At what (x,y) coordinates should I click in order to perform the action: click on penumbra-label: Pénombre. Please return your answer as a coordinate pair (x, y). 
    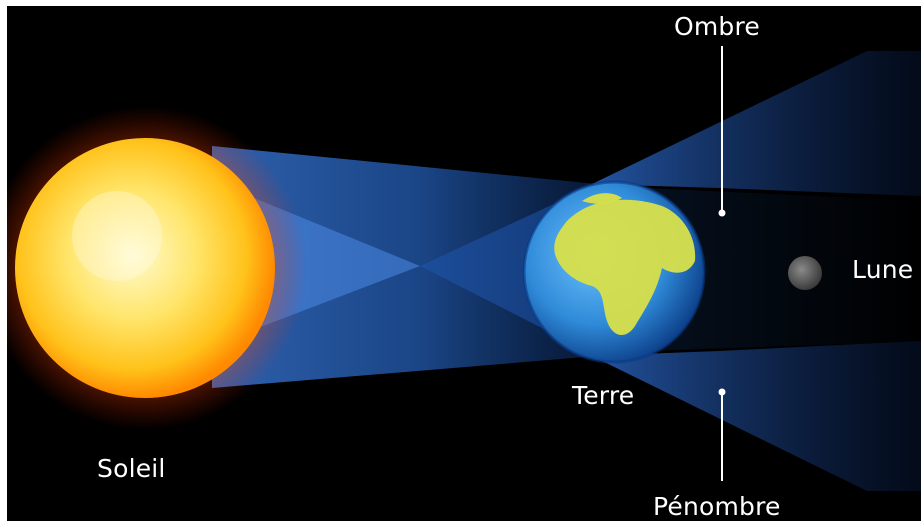
    Looking at the image, I should click on (717, 506).